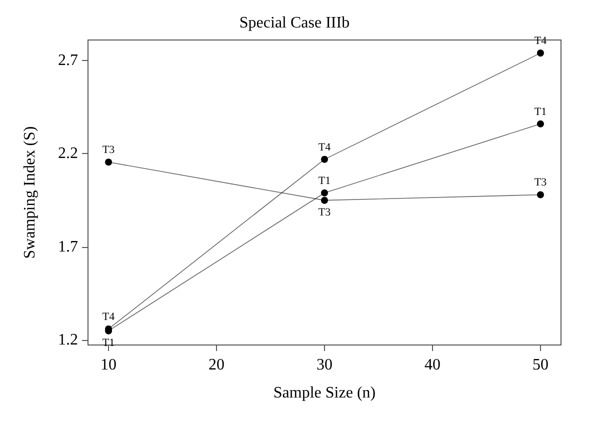  What do you see at coordinates (30, 192) in the screenshot?
I see `y-axis-title: Swamping Index (S)` at bounding box center [30, 192].